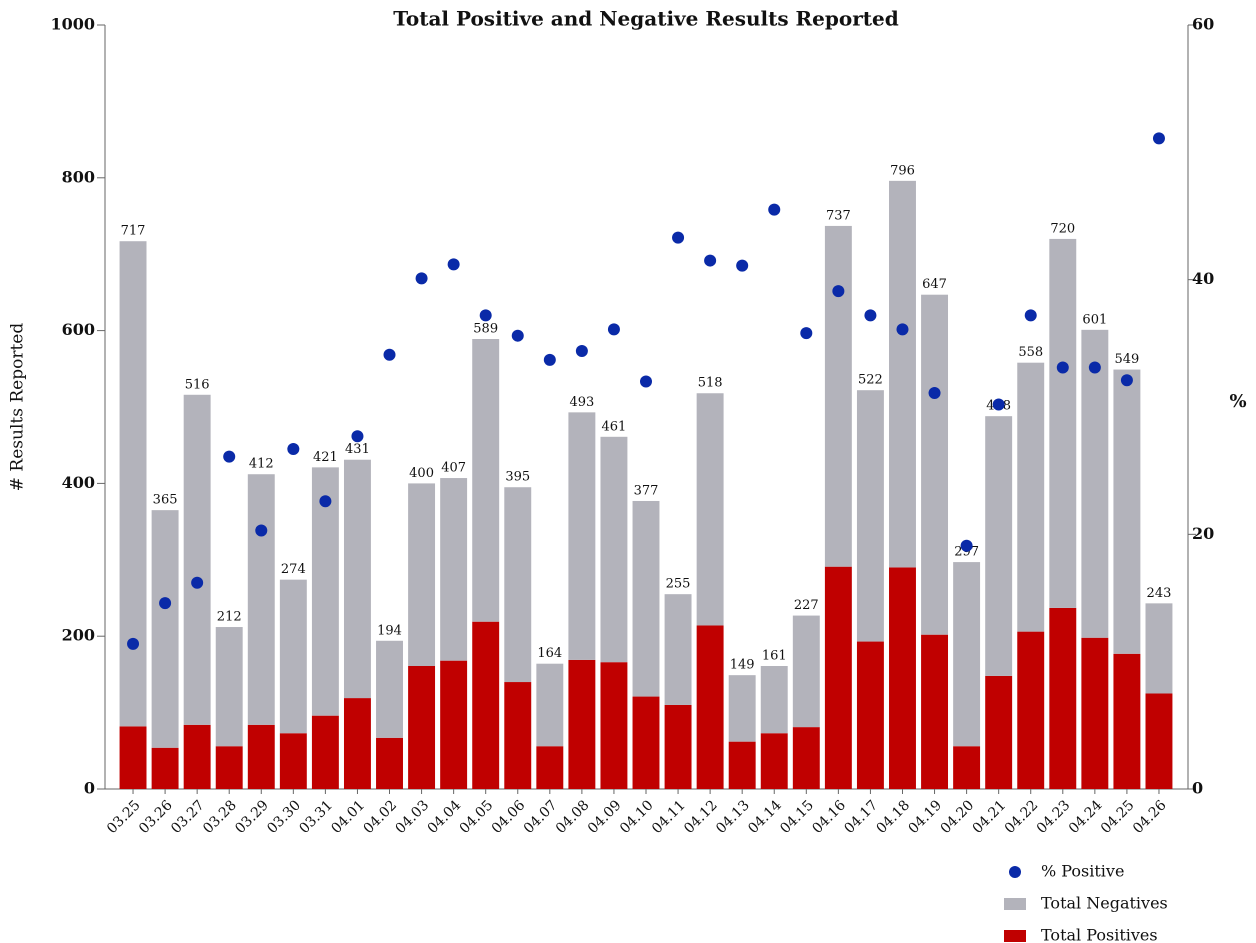 This screenshot has height=943, width=1256. What do you see at coordinates (966, 552) in the screenshot?
I see `data-label: 297` at bounding box center [966, 552].